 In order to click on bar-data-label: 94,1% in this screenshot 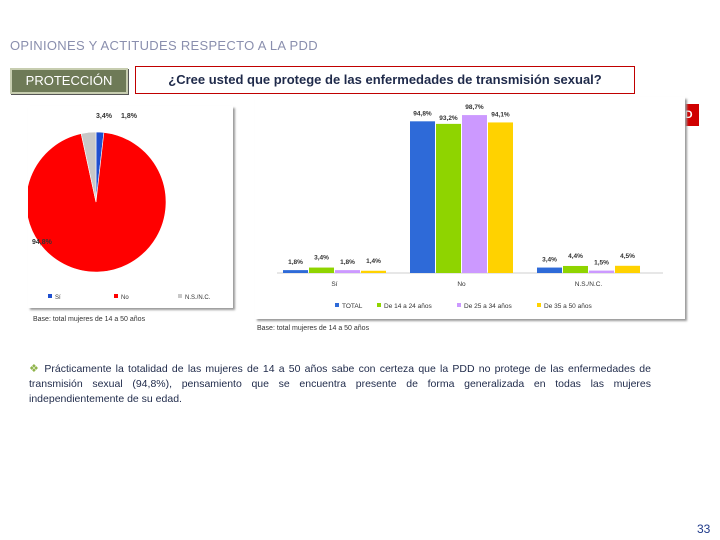, I will do `click(500, 114)`.